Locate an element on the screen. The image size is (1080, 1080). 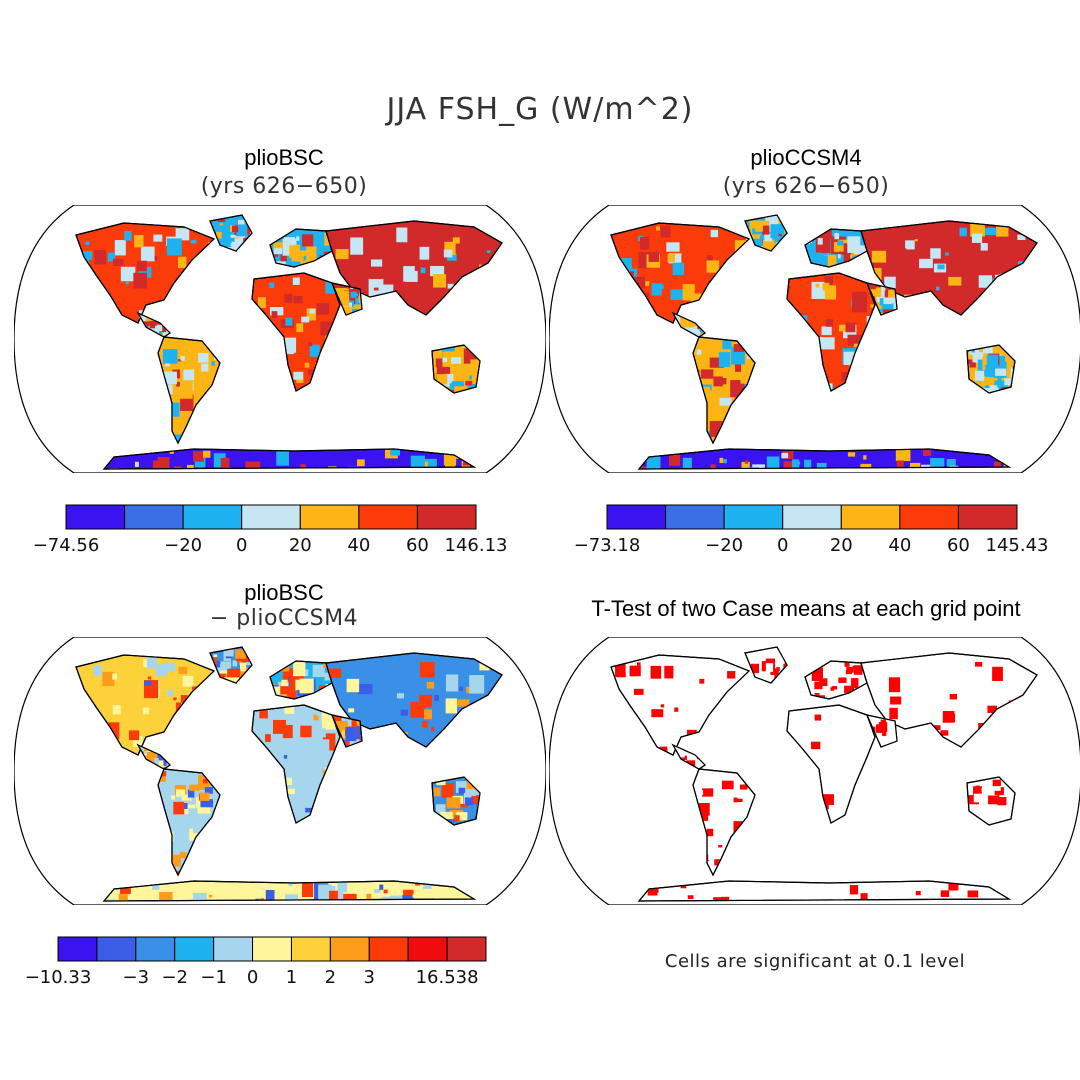
colorbar-tick-label: 2 is located at coordinates (330, 977).